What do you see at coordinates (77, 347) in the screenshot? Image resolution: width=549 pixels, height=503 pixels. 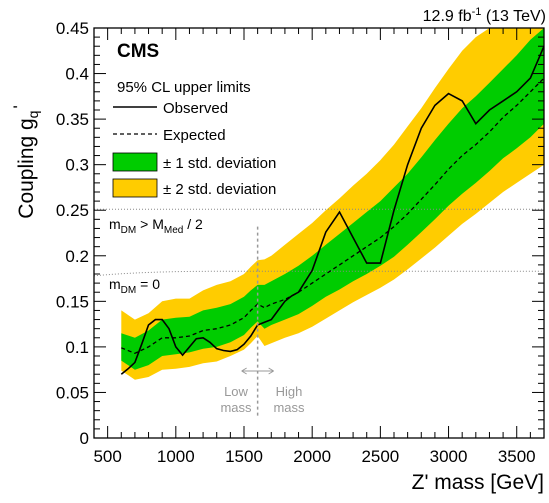 I see `y-tick-label: 0.1` at bounding box center [77, 347].